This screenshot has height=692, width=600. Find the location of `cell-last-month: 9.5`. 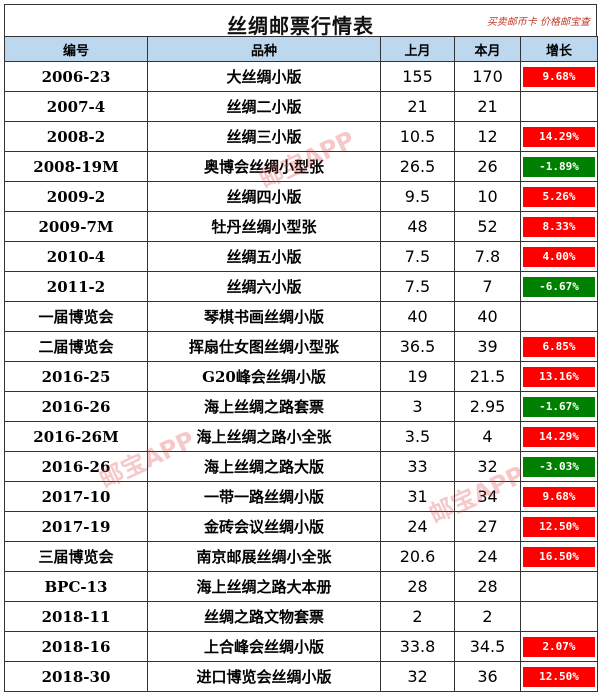

cell-last-month: 9.5 is located at coordinates (417, 196).